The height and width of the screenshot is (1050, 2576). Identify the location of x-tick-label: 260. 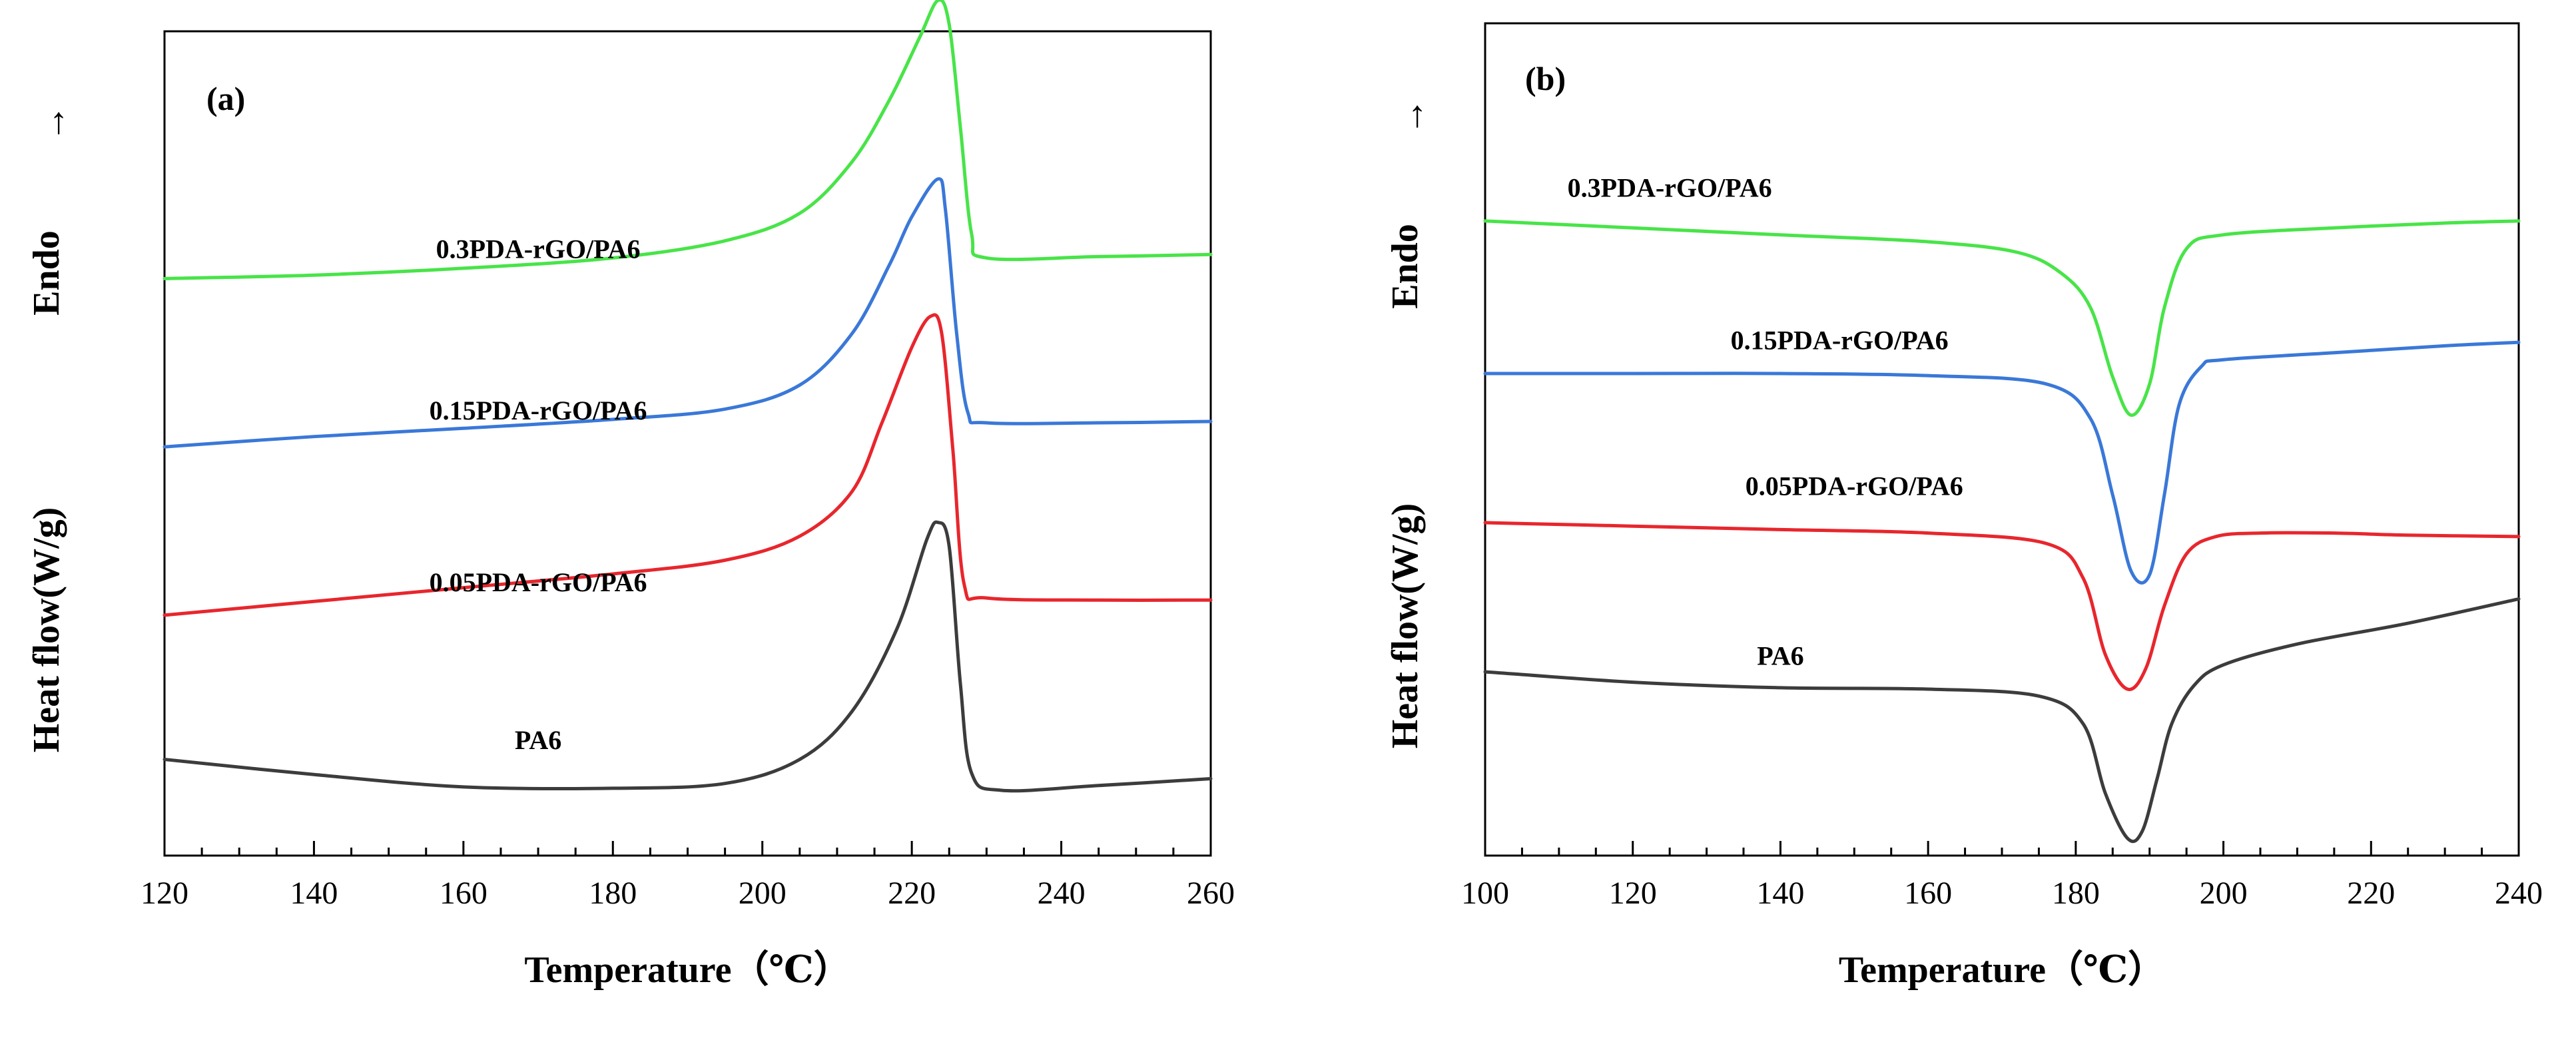
(1211, 893).